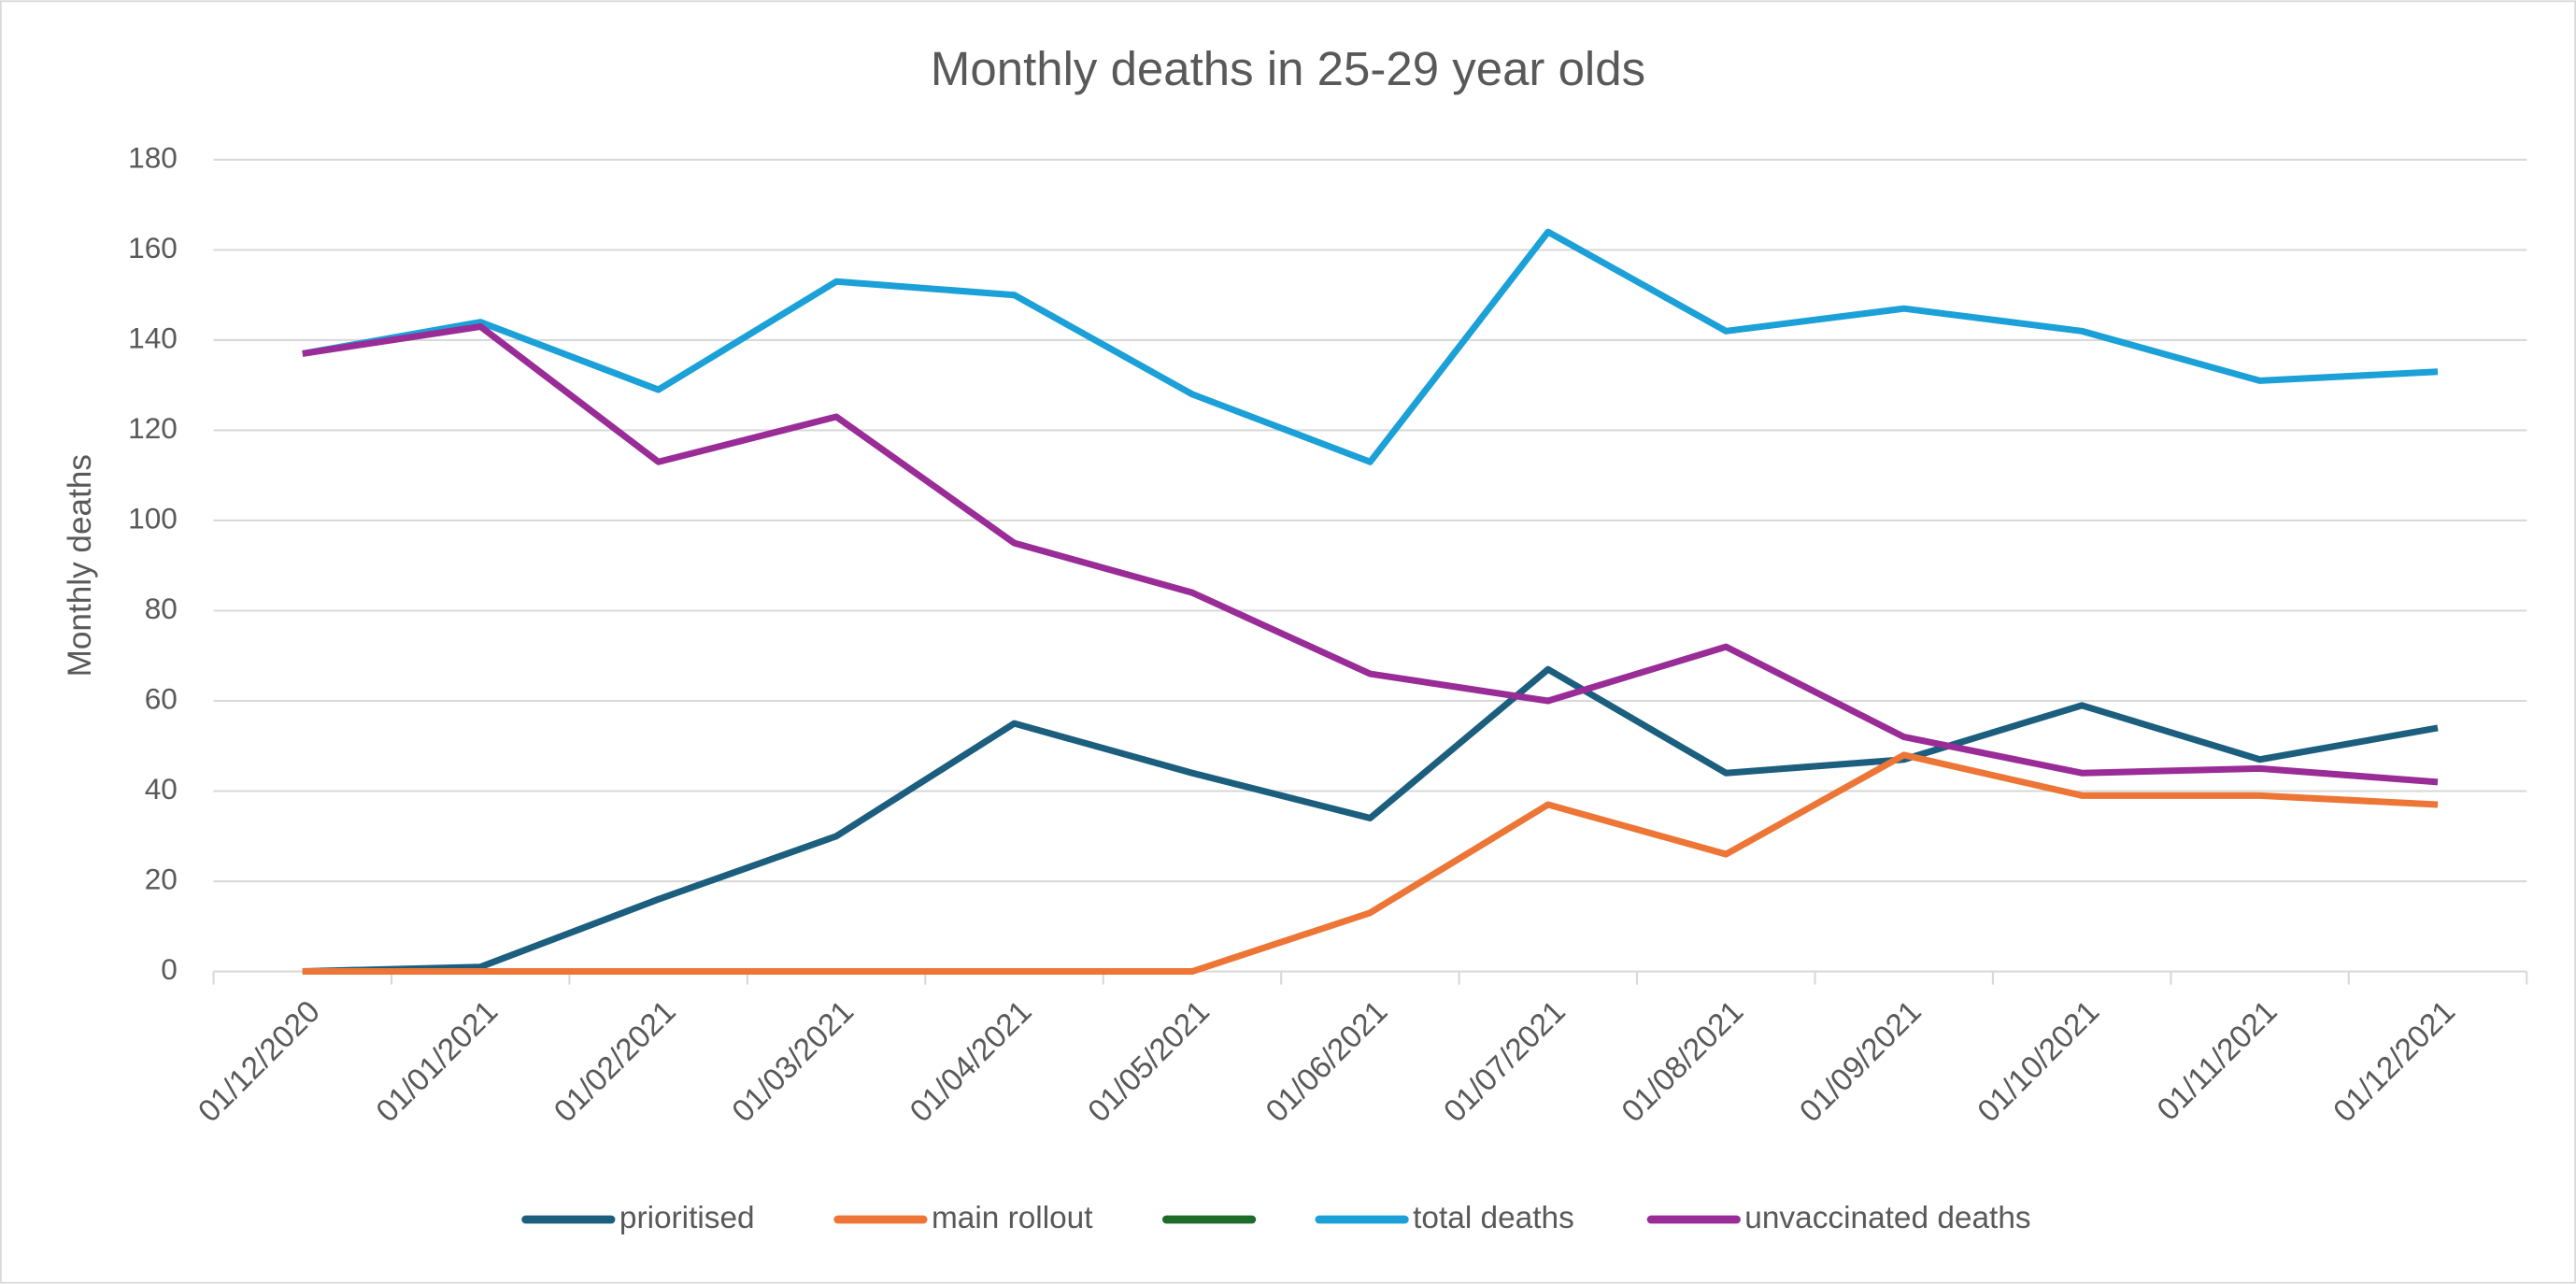 The width and height of the screenshot is (2576, 1284). Describe the element at coordinates (1288, 68) in the screenshot. I see `chart-title: Monthly deaths in 25-29 year olds` at that location.